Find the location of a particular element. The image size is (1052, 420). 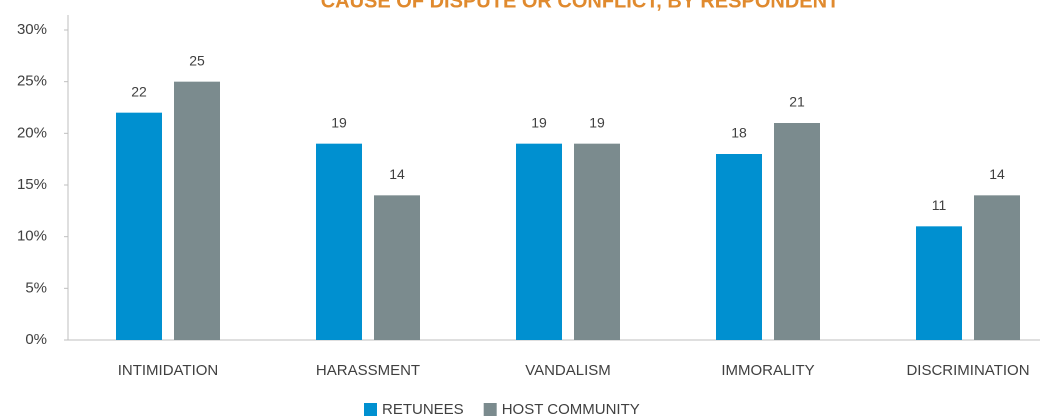

x-tick-label: HARASSMENT is located at coordinates (368, 370).